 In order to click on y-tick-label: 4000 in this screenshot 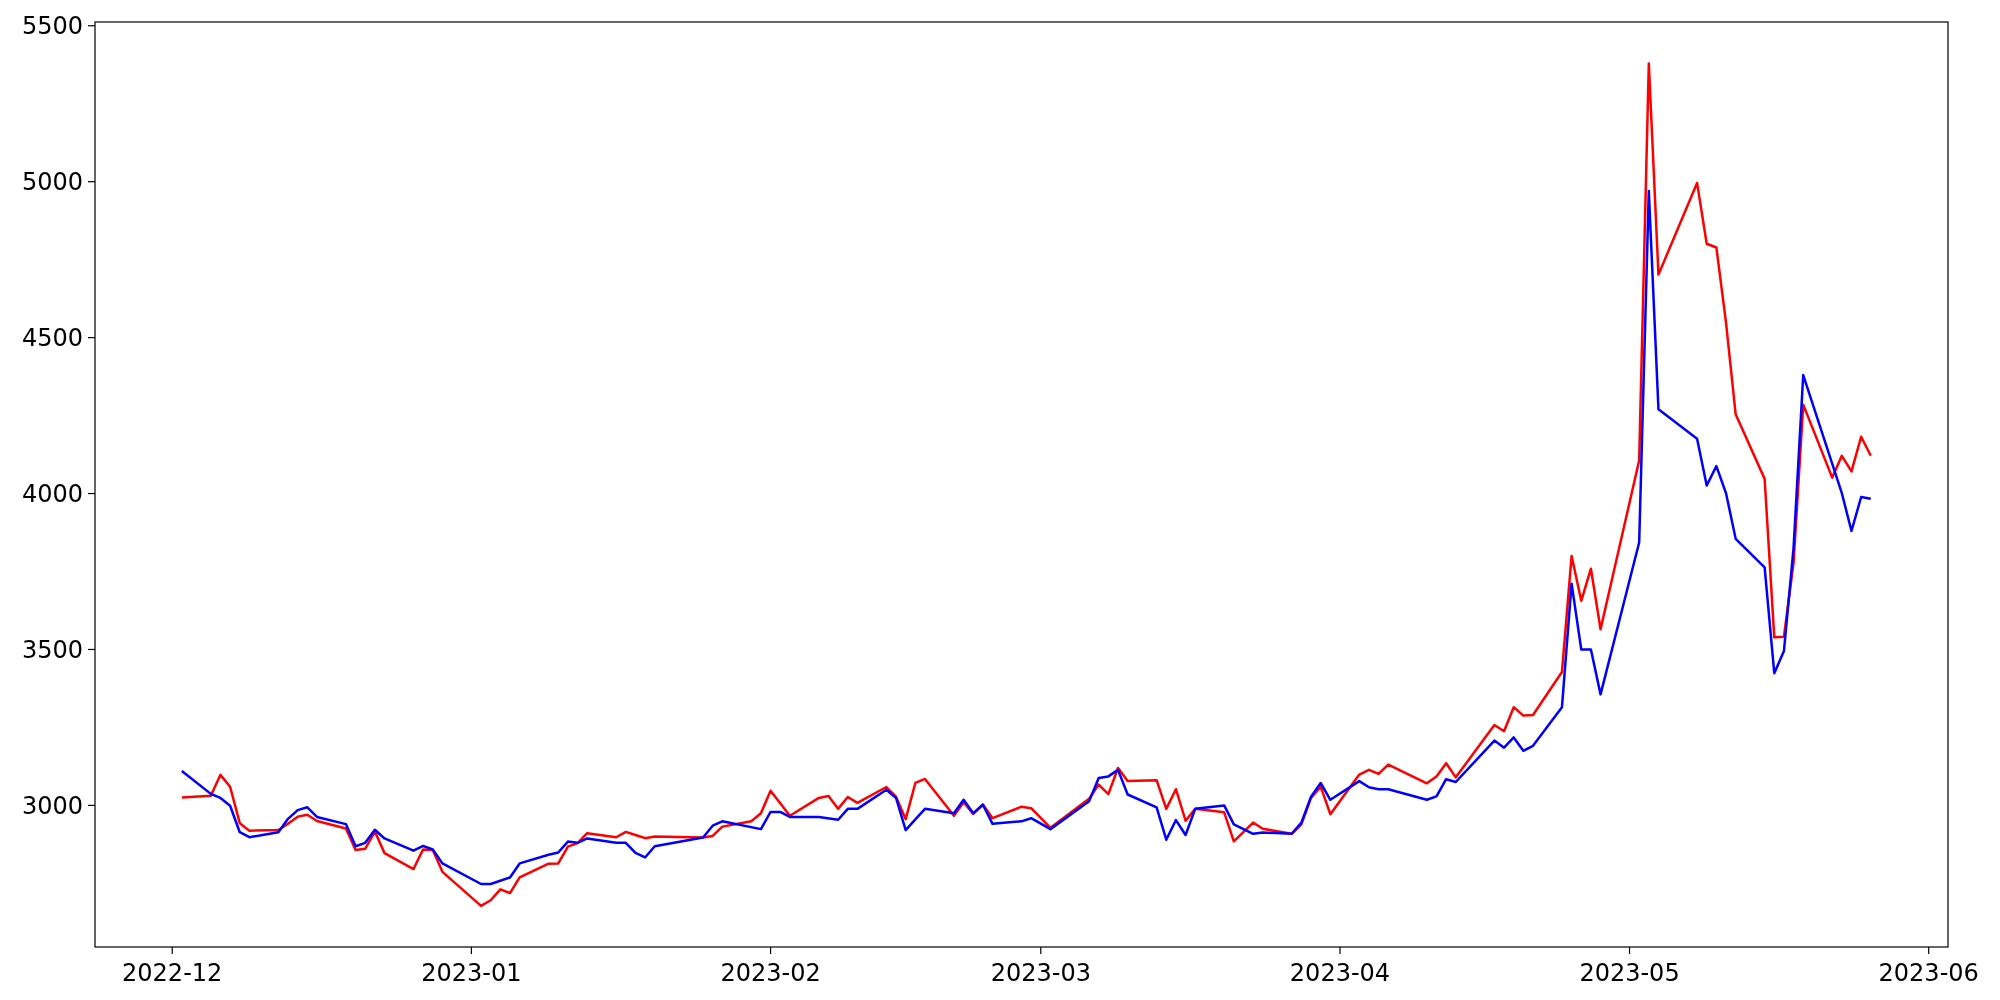, I will do `click(52, 493)`.